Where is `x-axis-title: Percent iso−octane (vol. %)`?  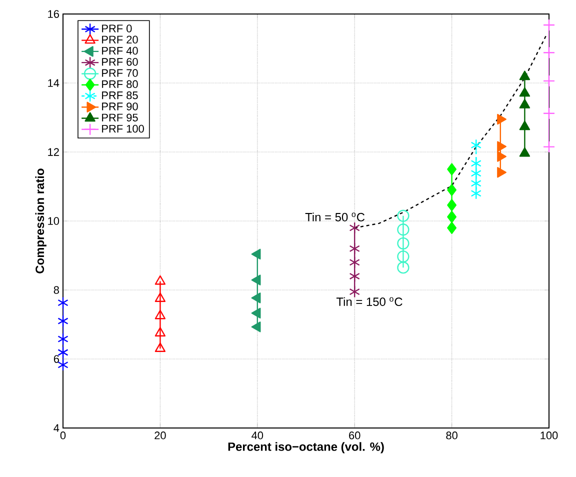
x-axis-title: Percent iso−octane (vol. %) is located at coordinates (306, 448).